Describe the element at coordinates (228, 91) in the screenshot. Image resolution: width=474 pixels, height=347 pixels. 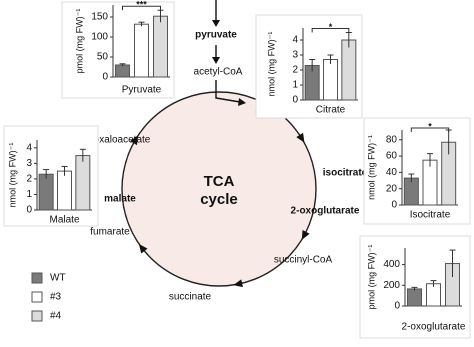
I see `arrow` at that location.